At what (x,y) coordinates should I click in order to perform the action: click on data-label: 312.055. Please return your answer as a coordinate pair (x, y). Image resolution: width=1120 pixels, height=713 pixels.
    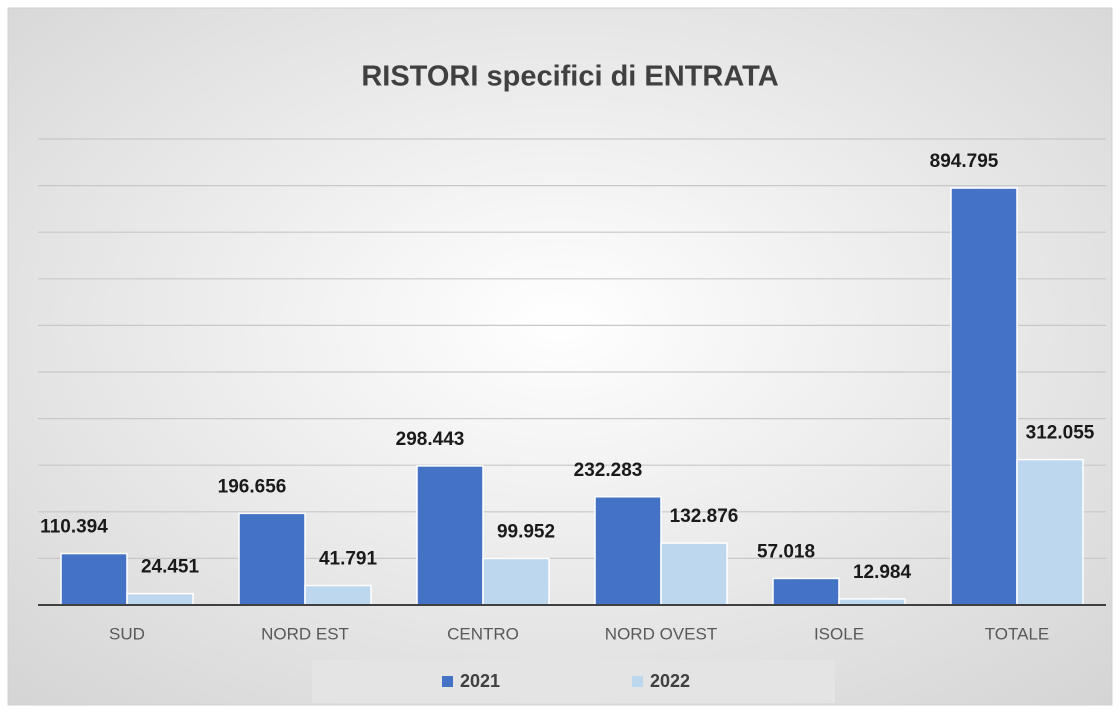
    Looking at the image, I should click on (1060, 433).